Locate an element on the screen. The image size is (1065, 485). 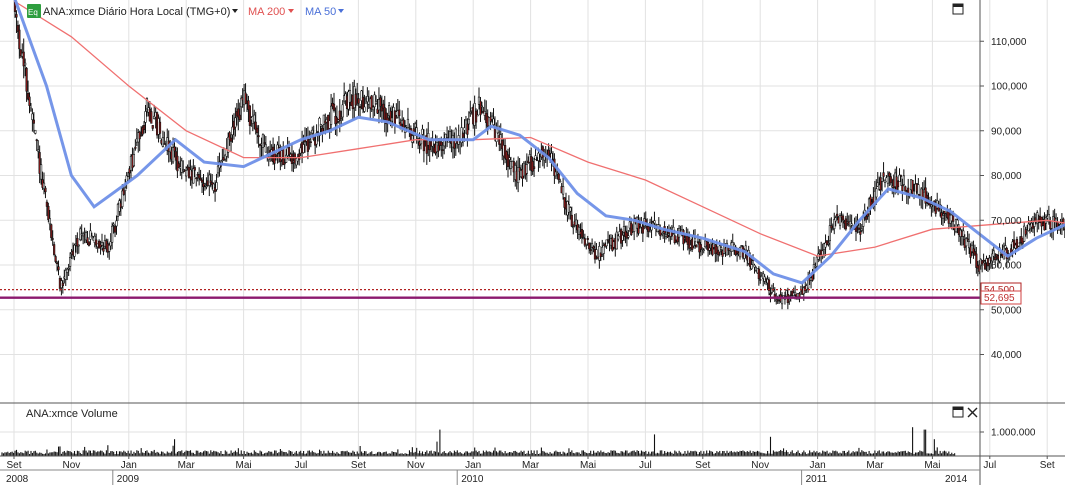
month-tick-label: Jan is located at coordinates (473, 465).